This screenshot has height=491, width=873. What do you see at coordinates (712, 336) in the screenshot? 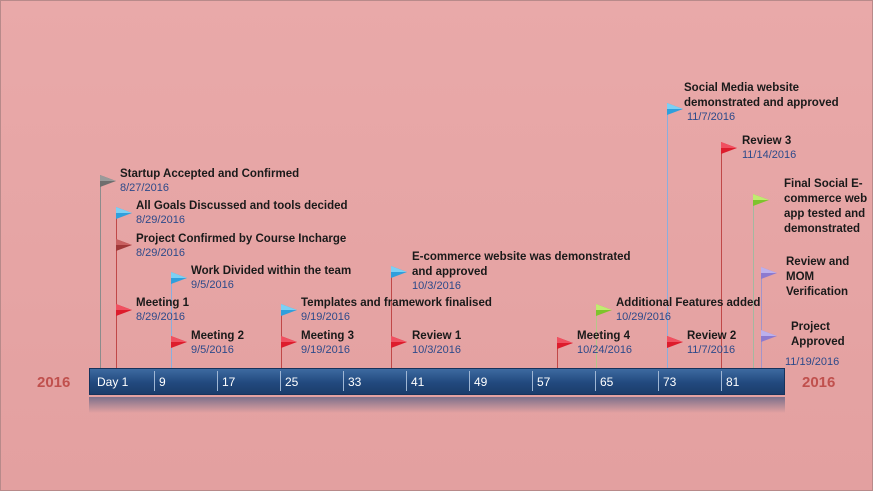
I see `event-title: Review 2` at bounding box center [712, 336].